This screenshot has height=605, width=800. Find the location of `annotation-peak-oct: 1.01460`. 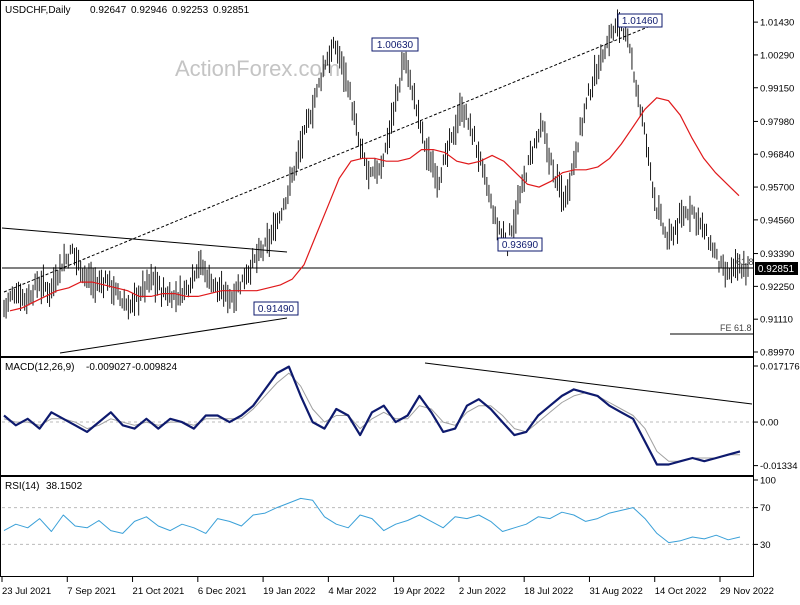

annotation-peak-oct: 1.01460 is located at coordinates (640, 21).